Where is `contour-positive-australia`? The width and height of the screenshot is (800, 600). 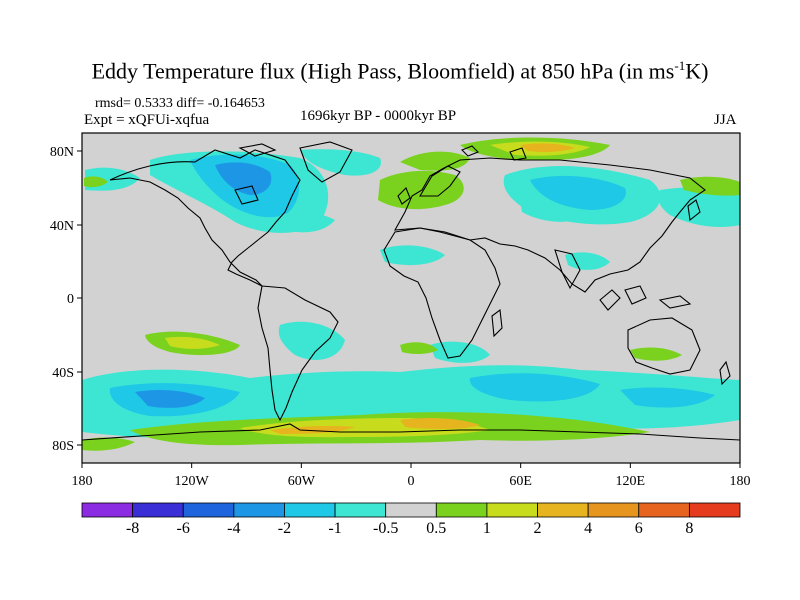
contour-positive-australia is located at coordinates (656, 354).